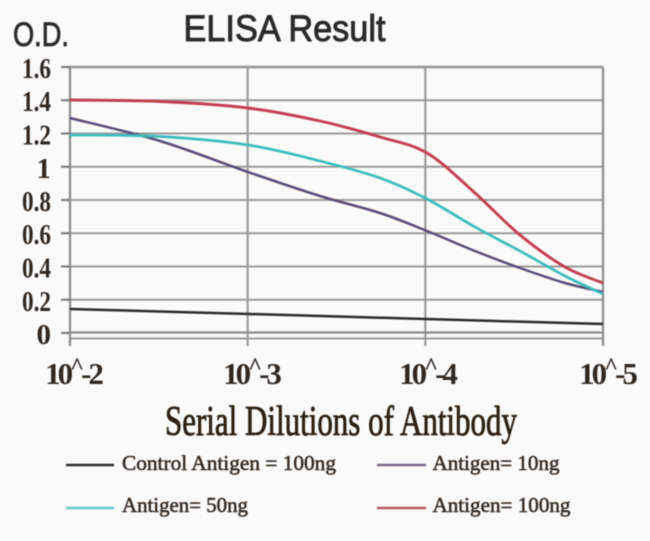  What do you see at coordinates (502, 505) in the screenshot?
I see `svg-text: Antigen= 100ng` at bounding box center [502, 505].